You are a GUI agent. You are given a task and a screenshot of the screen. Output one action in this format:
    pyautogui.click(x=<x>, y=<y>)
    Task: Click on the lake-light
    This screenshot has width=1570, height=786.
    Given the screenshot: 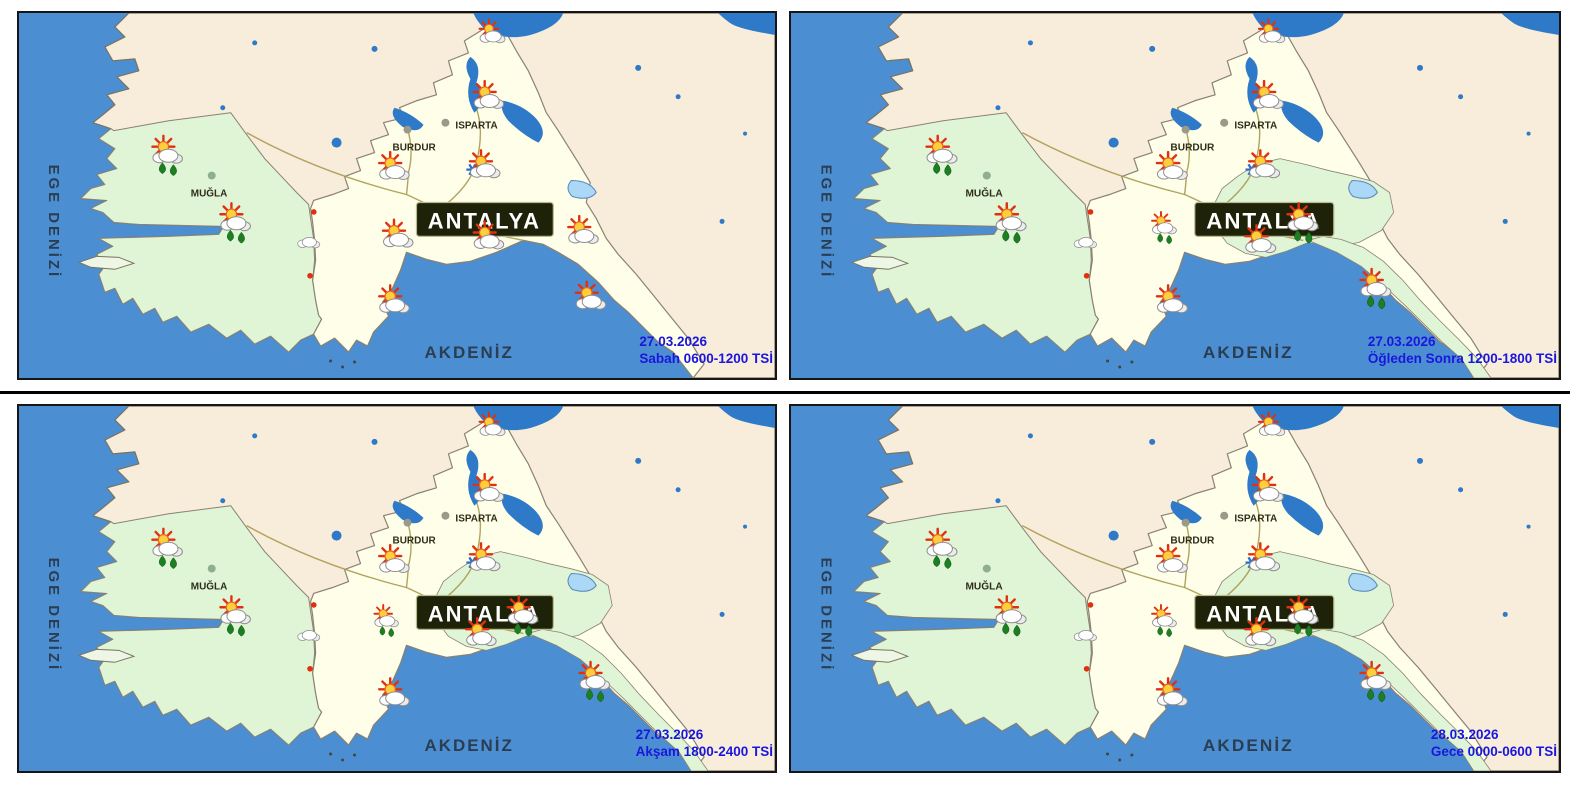 What is the action you would take?
    pyautogui.click(x=1363, y=582)
    